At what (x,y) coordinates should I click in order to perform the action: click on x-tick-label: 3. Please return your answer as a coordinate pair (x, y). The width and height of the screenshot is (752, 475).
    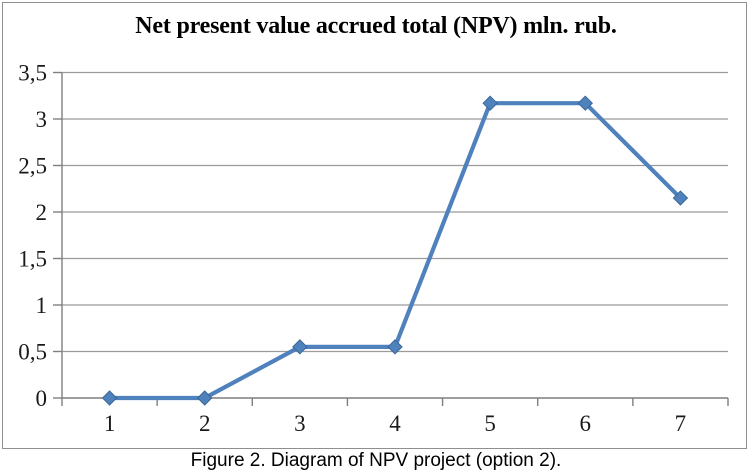
    Looking at the image, I should click on (300, 423).